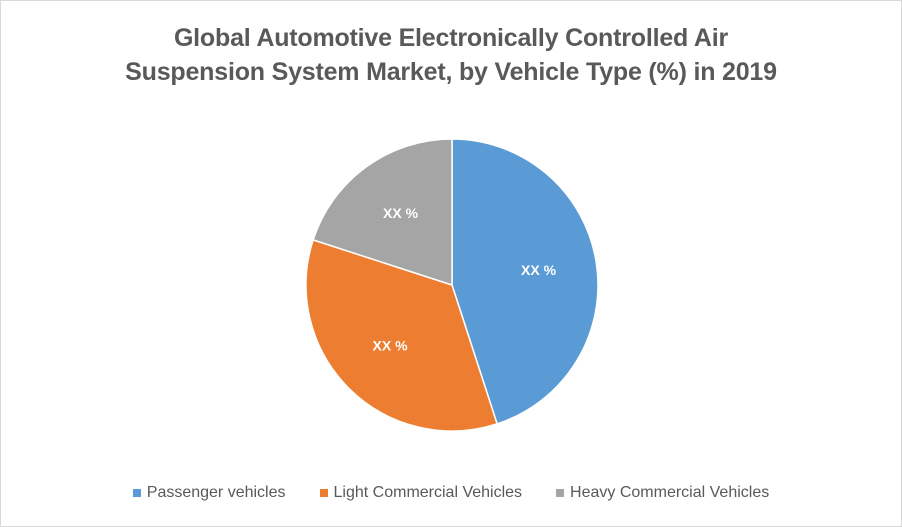 The height and width of the screenshot is (527, 902). What do you see at coordinates (401, 213) in the screenshot?
I see `data-label-heavy-commercial-vehicles: XX %` at bounding box center [401, 213].